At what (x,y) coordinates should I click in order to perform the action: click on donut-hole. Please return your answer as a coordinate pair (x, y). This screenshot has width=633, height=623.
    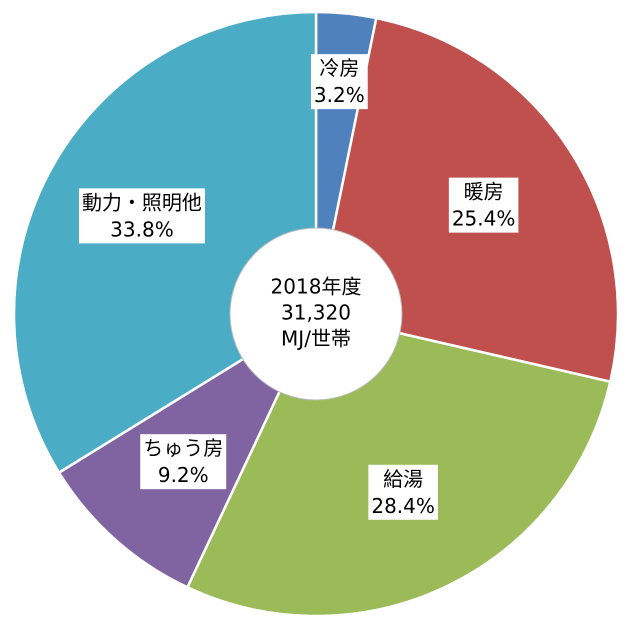
    Looking at the image, I should click on (316, 314).